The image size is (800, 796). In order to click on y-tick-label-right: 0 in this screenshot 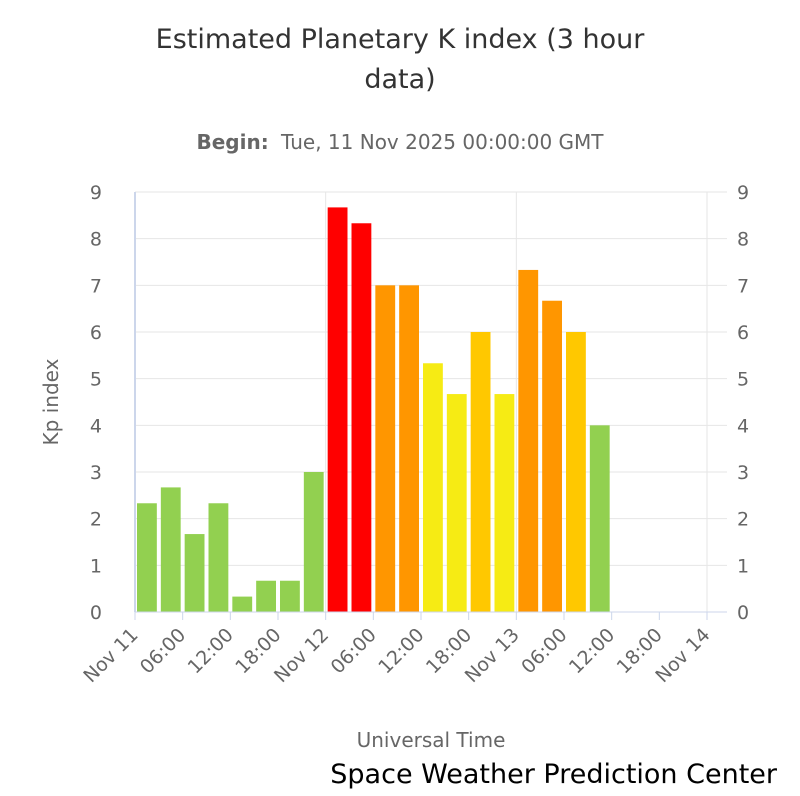, I will do `click(743, 613)`.